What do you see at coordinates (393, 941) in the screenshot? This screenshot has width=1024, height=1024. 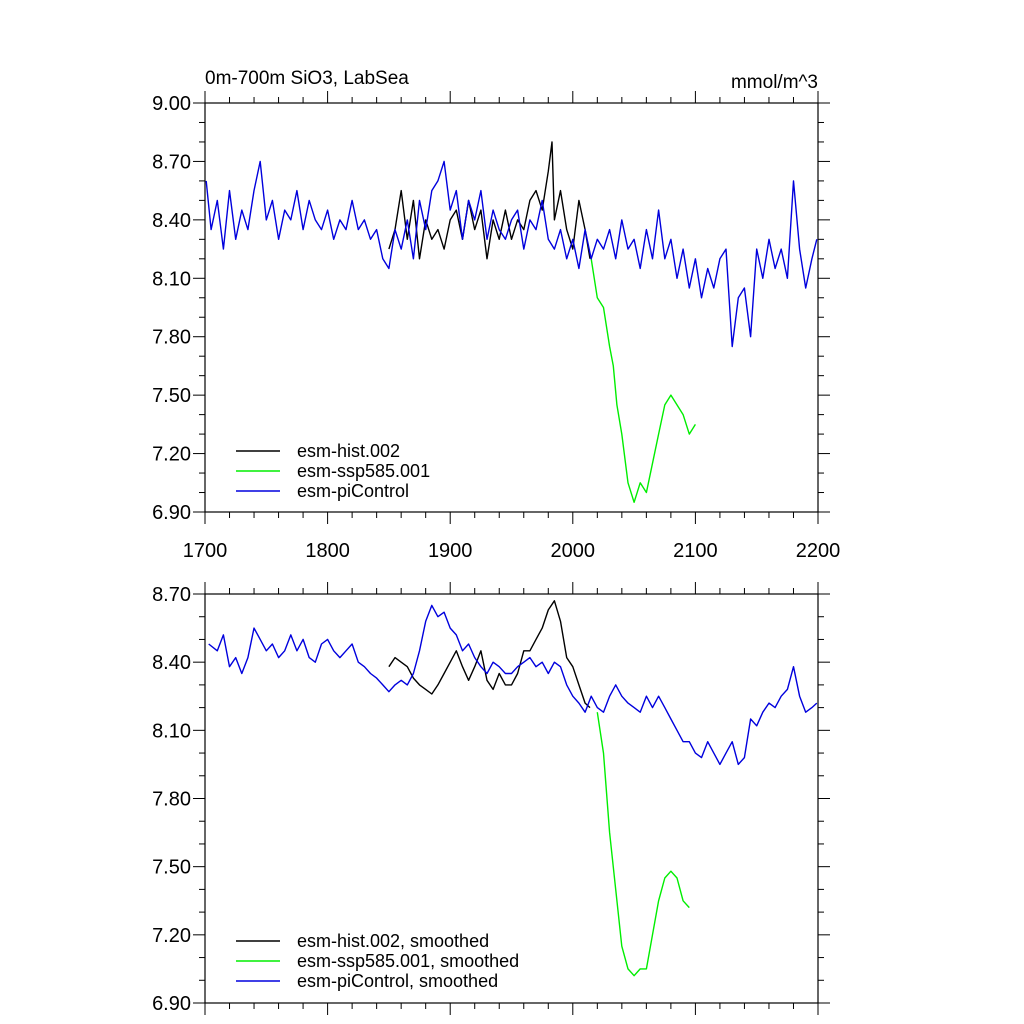 I see `legend-label: esm-hist.002, smoothed` at bounding box center [393, 941].